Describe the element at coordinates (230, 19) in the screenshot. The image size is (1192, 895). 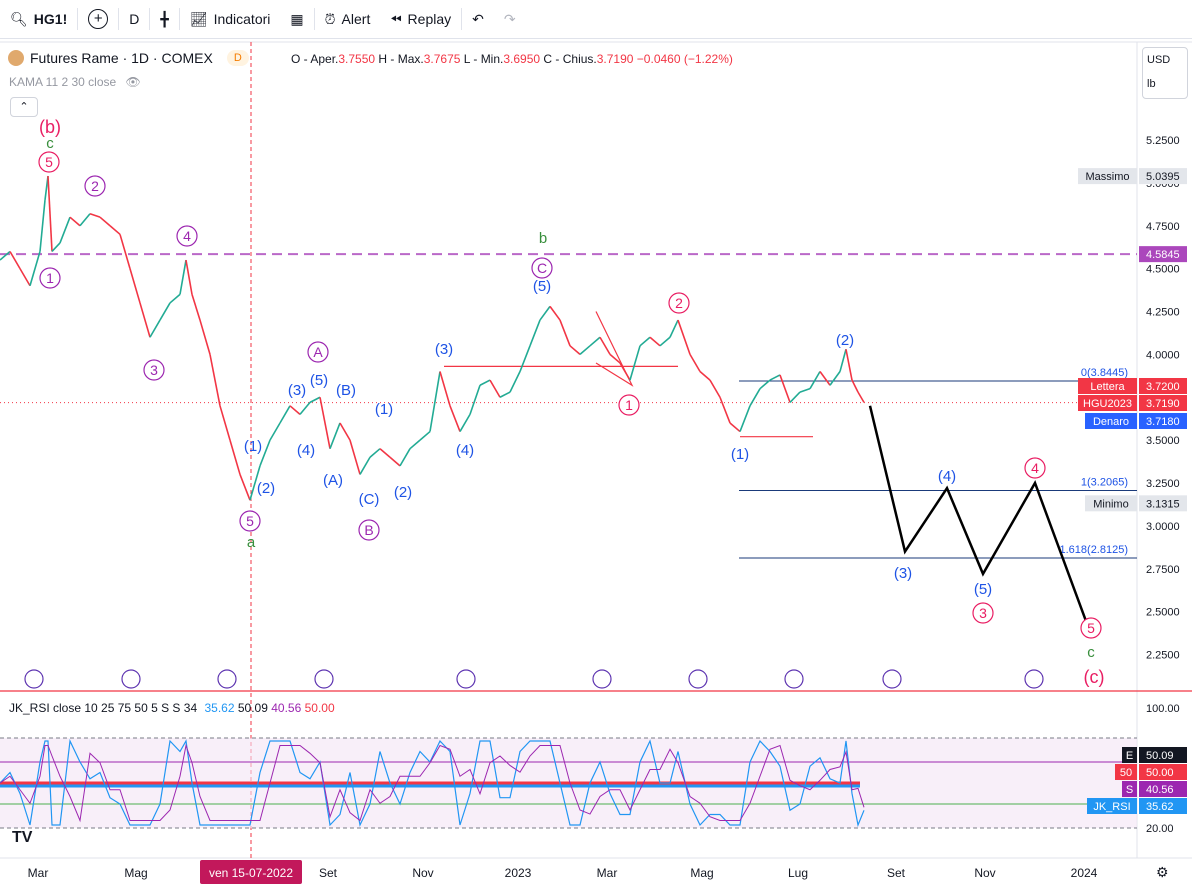
I see `indicators-button: 📈︎ Indicatori` at that location.